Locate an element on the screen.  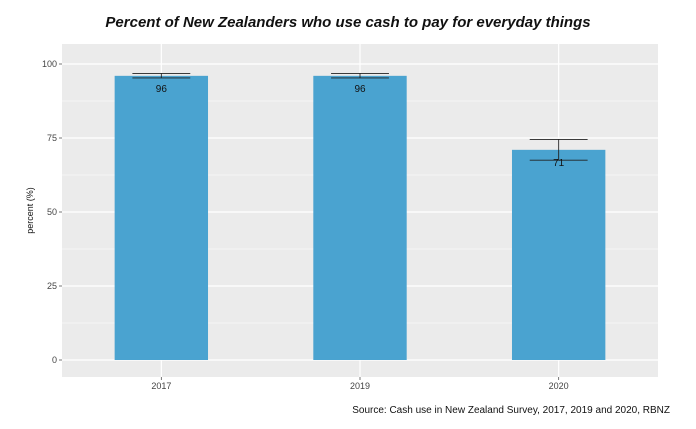
y-tick-label: 0 is located at coordinates (54, 360).